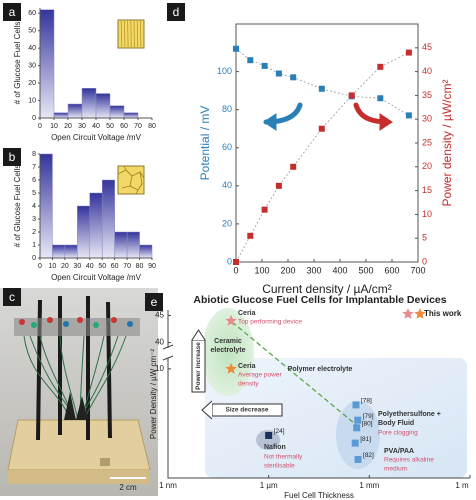  I want to click on annotation: medium, so click(395, 469).